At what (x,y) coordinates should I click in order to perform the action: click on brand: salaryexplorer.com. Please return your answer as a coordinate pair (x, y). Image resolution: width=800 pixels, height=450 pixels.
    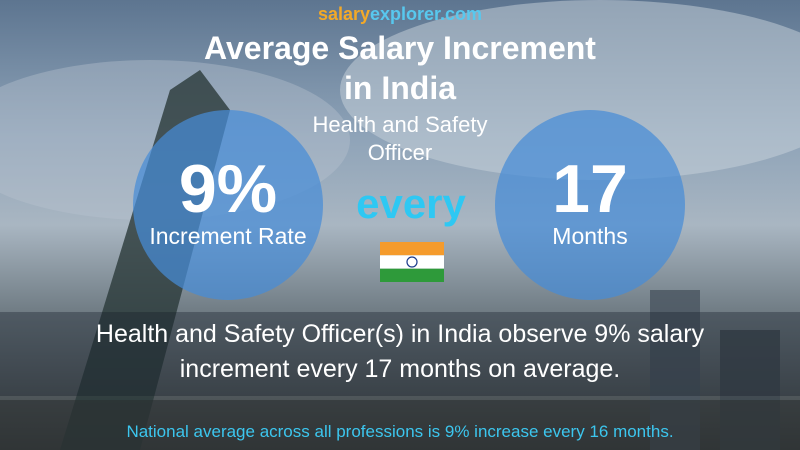
    Looking at the image, I should click on (400, 14).